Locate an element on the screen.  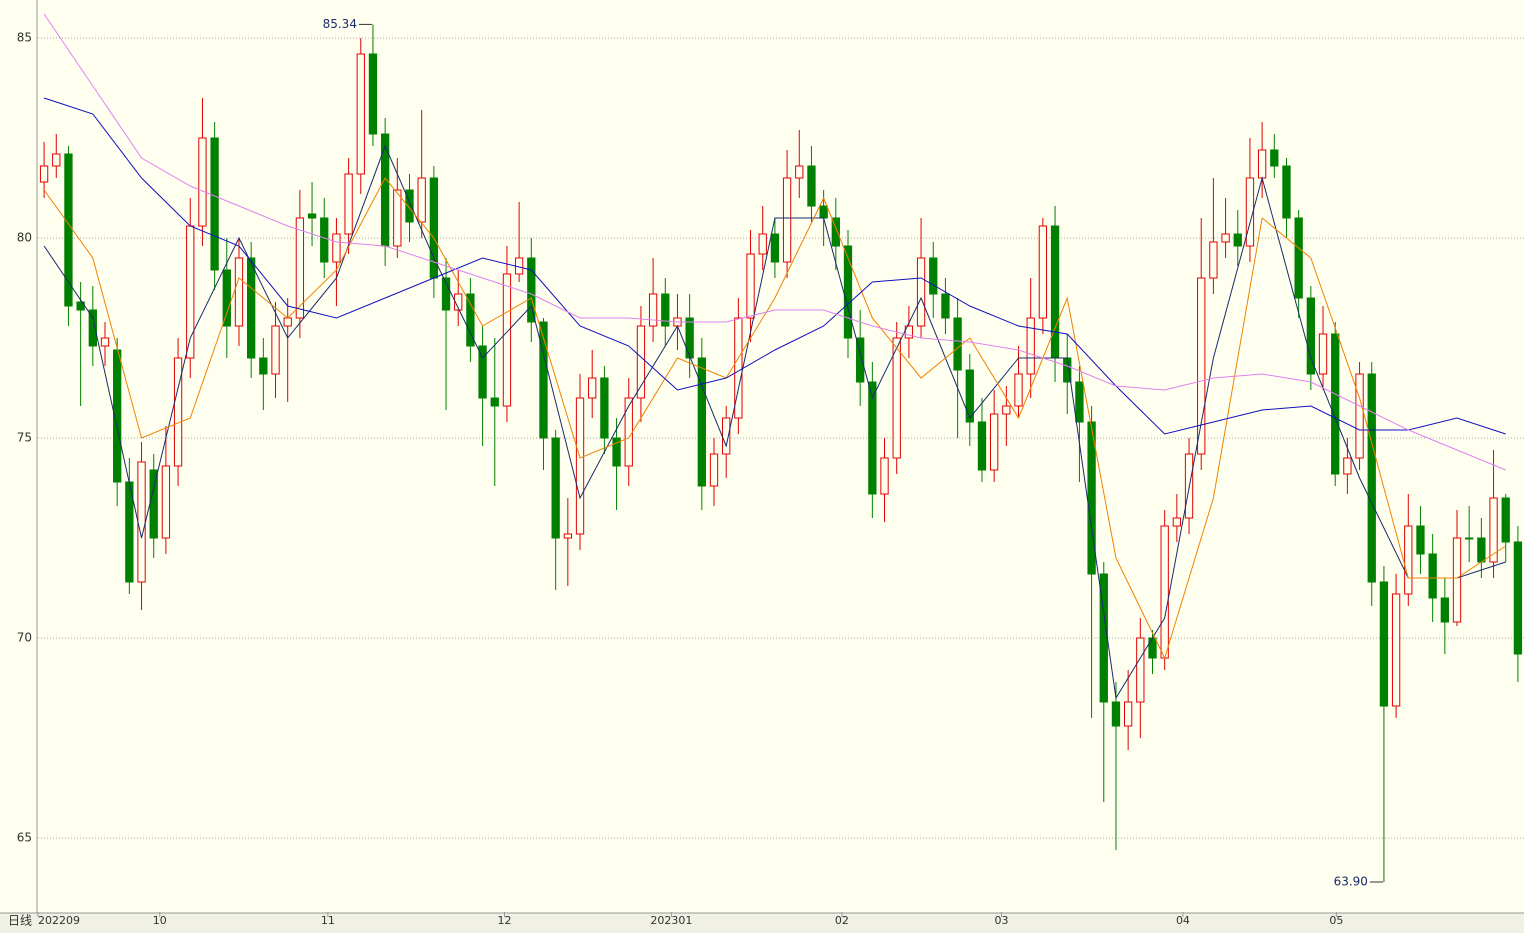
annotation-label: 85.34 is located at coordinates (340, 24).